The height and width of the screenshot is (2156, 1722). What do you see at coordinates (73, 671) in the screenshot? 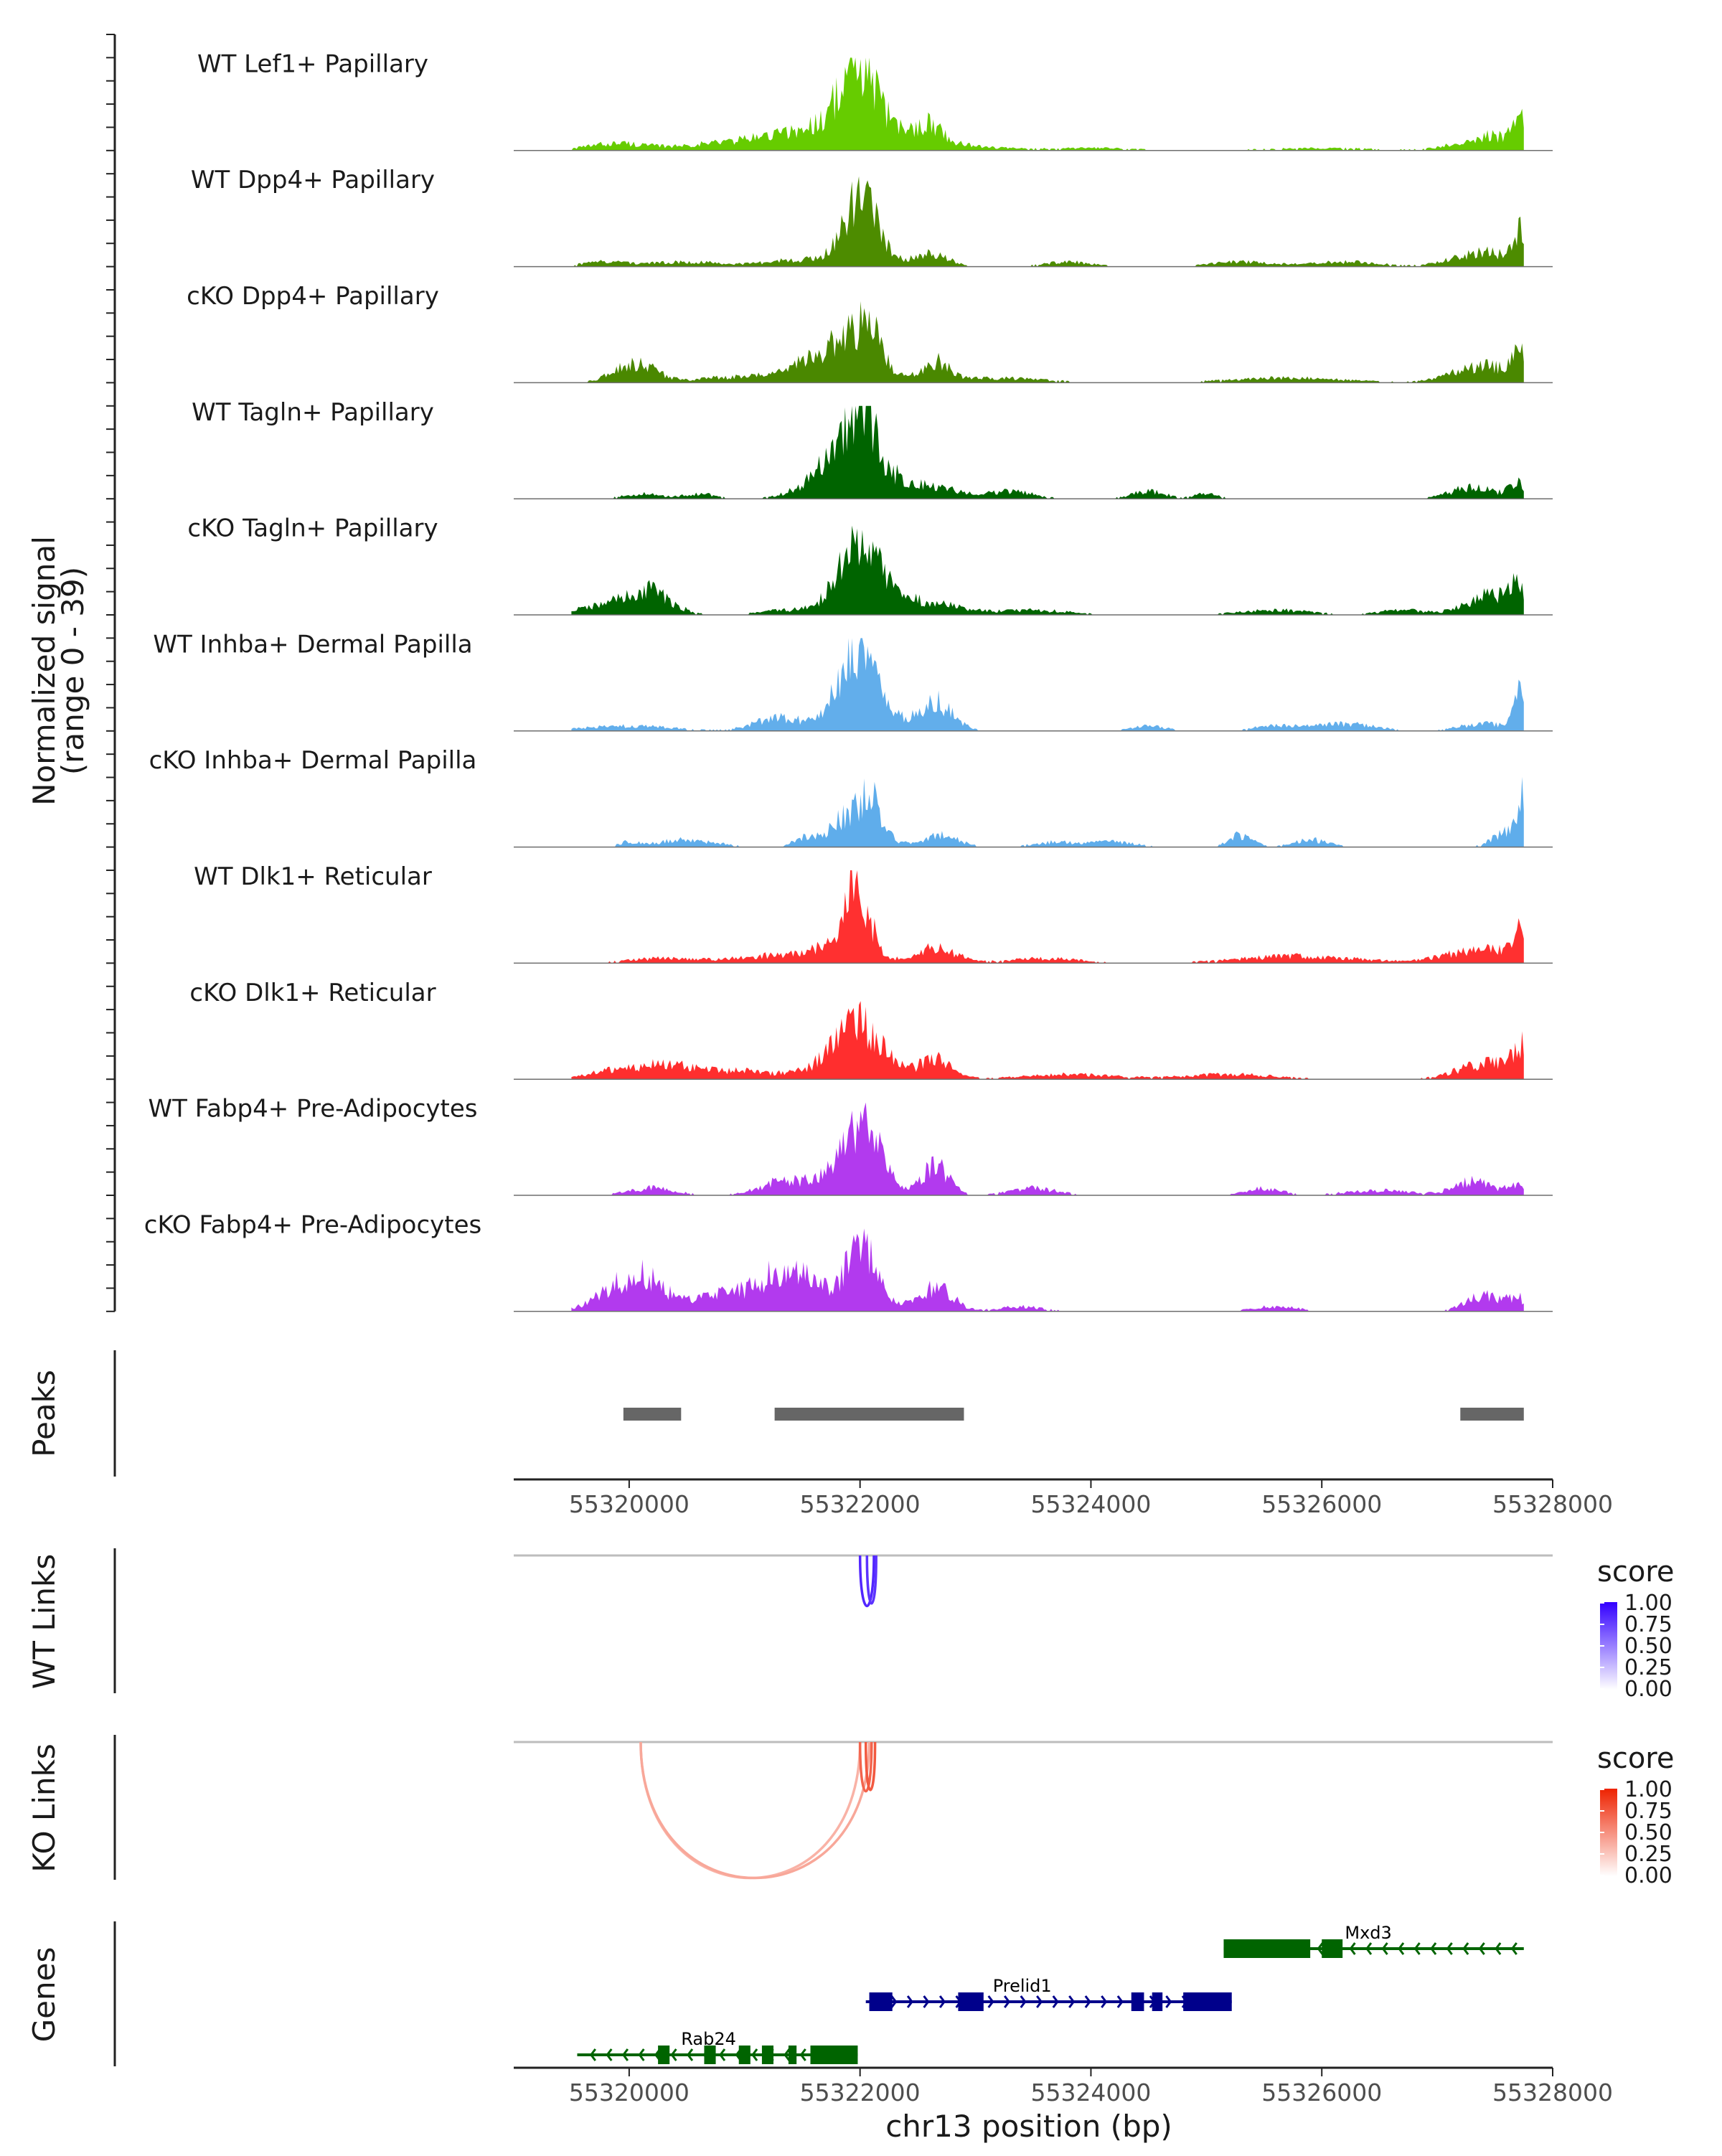
I see `coverage-ylabel-line2: (range 0 - 39)` at bounding box center [73, 671].